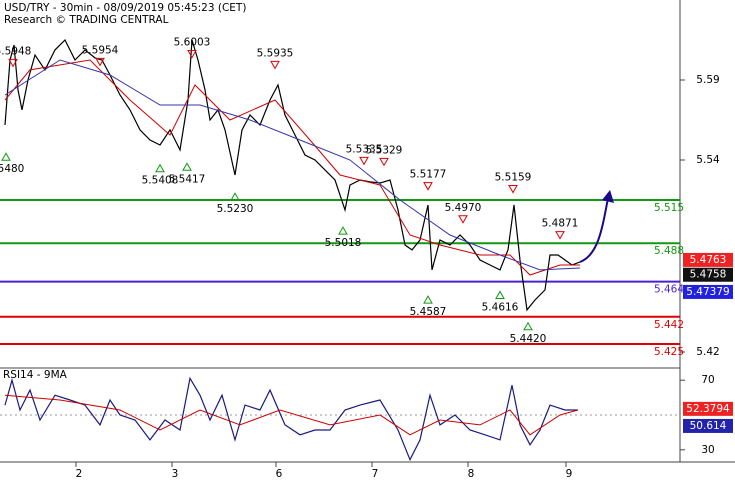 The image size is (735, 480). What do you see at coordinates (192, 43) in the screenshot?
I see `pivot-label: 5.6003` at bounding box center [192, 43].